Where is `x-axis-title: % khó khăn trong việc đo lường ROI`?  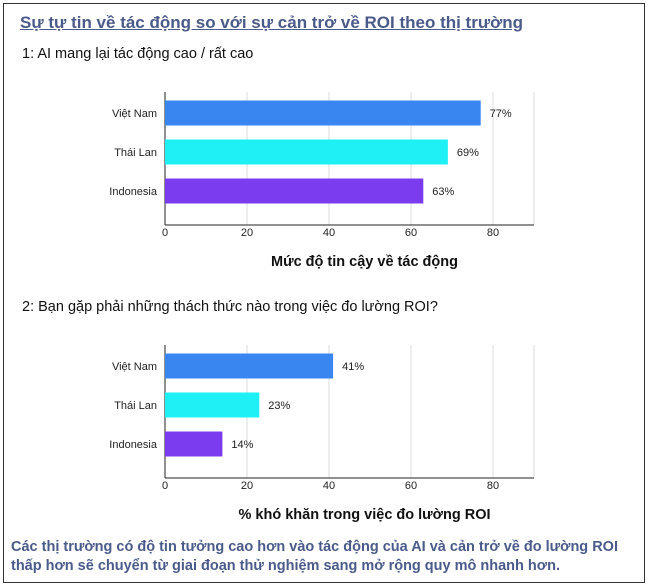
x-axis-title: % khó khăn trong việc đo lường ROI is located at coordinates (364, 515).